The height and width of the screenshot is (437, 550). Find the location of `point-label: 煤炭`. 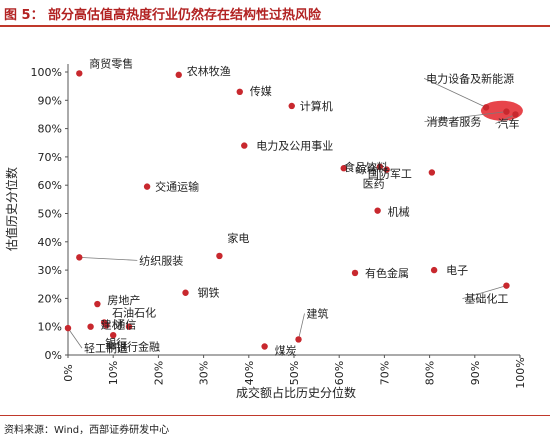

point-label: 煤炭 is located at coordinates (286, 351).